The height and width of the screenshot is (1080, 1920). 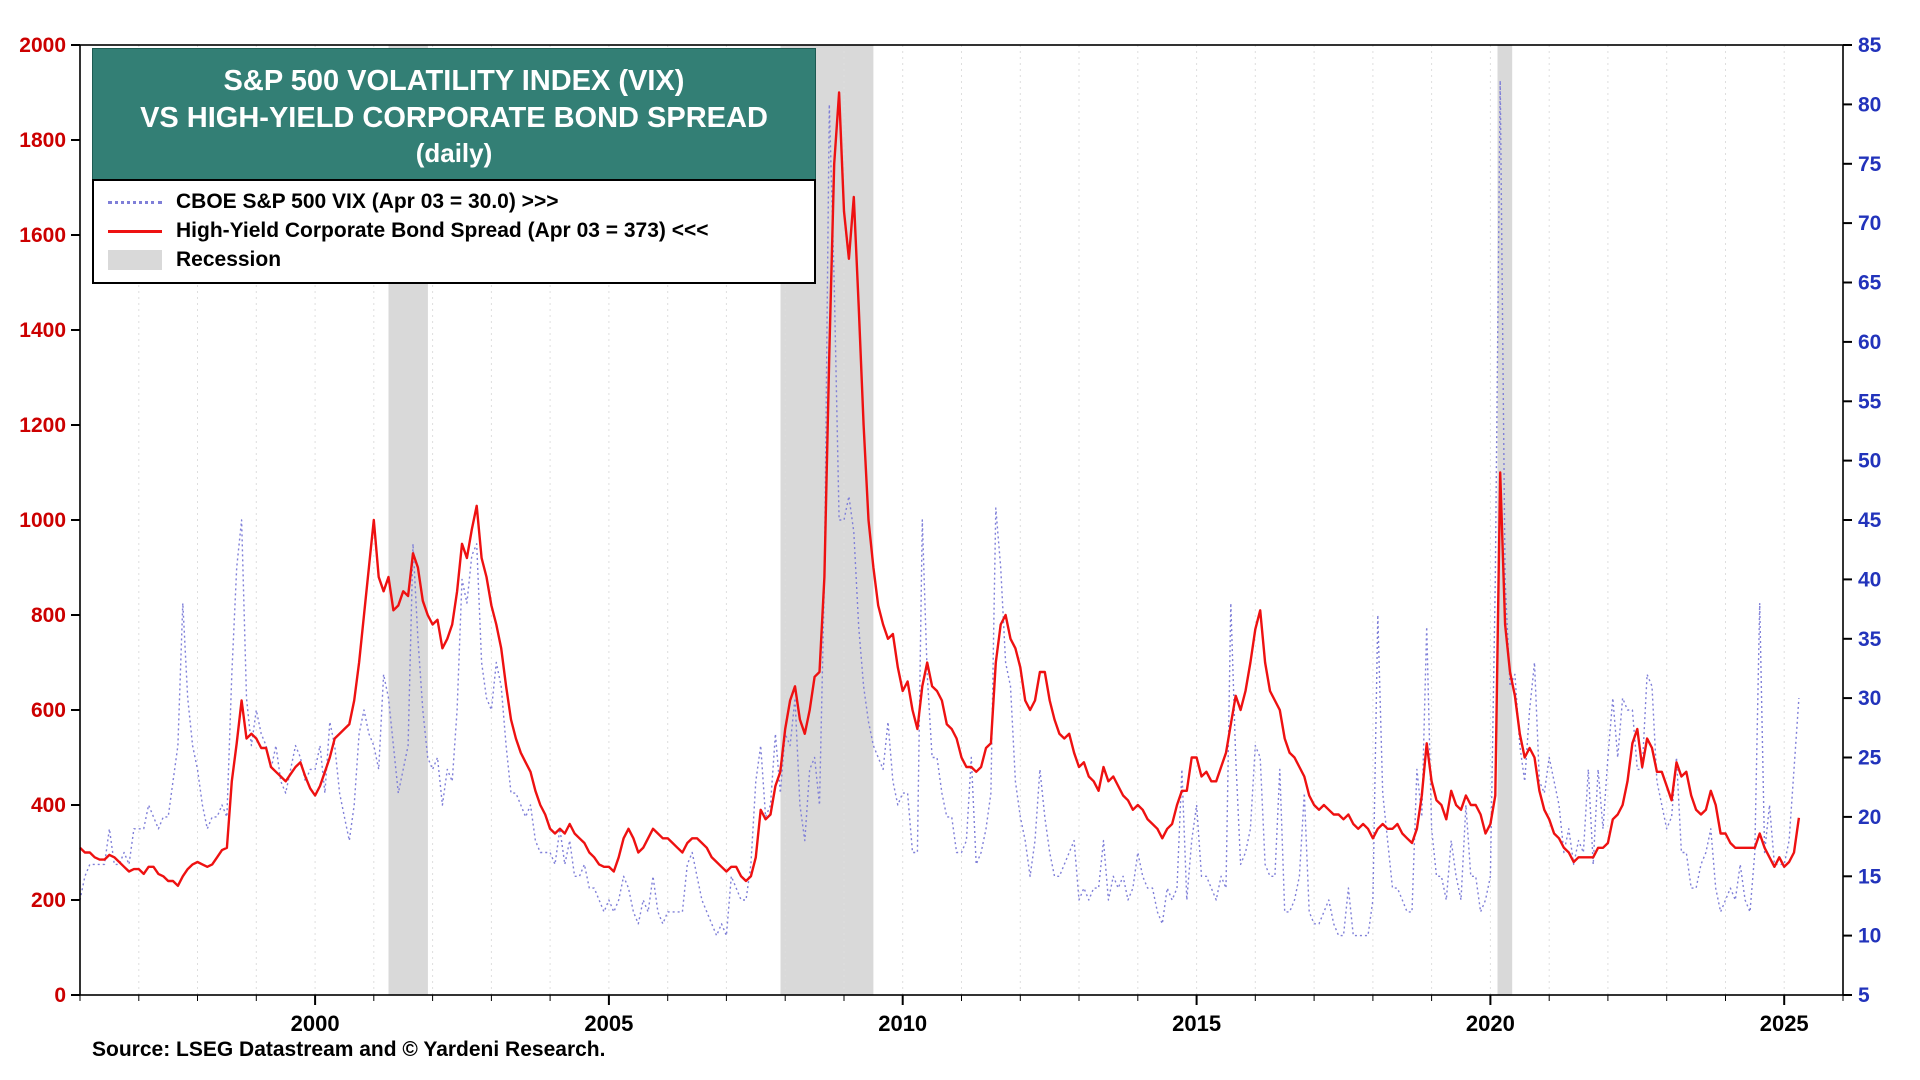 What do you see at coordinates (454, 260) in the screenshot?
I see `legend-row-recession: Recession` at bounding box center [454, 260].